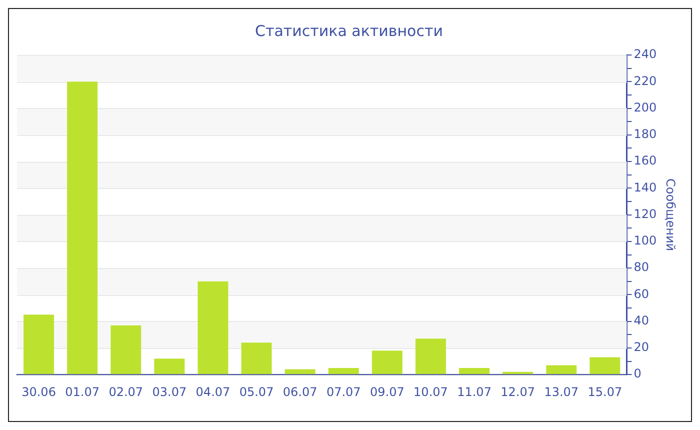 This screenshot has height=430, width=700. I want to click on y-tick-label: 140, so click(645, 187).